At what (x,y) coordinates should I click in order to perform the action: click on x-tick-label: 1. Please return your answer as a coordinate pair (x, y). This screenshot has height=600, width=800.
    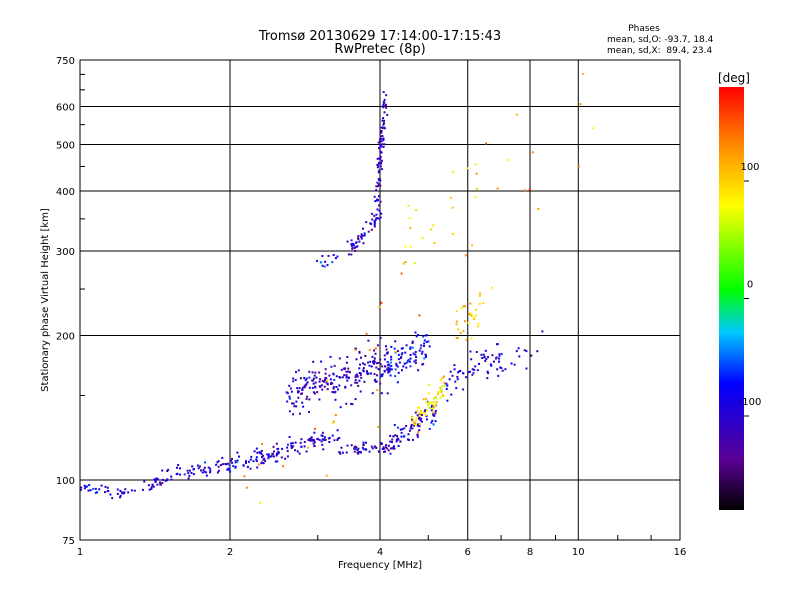
    Looking at the image, I should click on (80, 552).